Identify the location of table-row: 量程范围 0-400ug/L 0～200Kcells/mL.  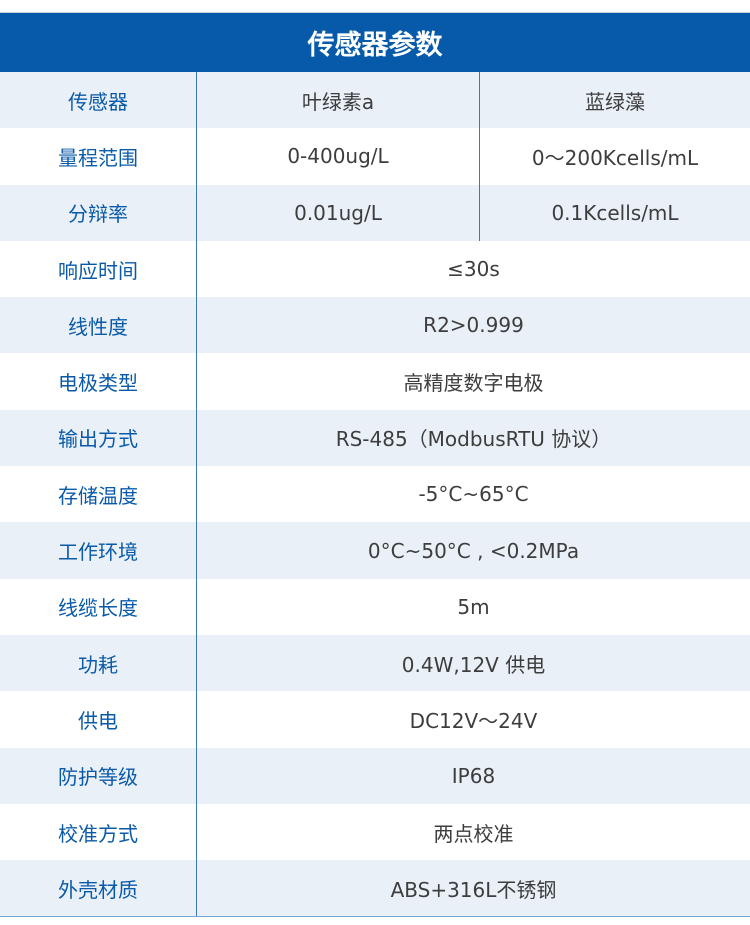
(375, 156).